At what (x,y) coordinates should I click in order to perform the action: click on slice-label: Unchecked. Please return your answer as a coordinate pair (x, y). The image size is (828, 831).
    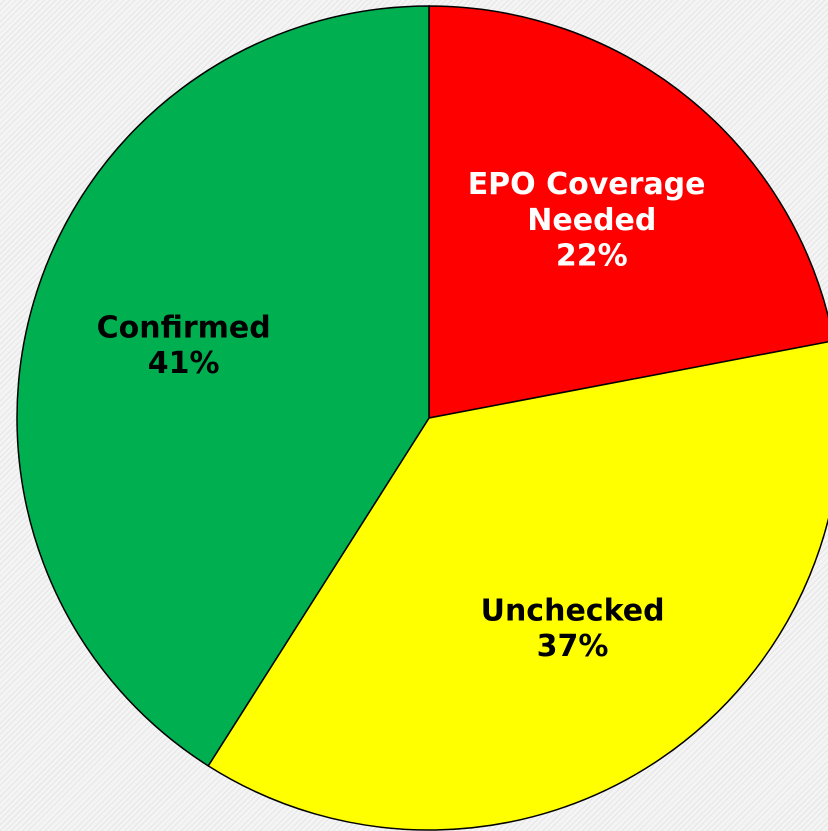
    Looking at the image, I should click on (573, 610).